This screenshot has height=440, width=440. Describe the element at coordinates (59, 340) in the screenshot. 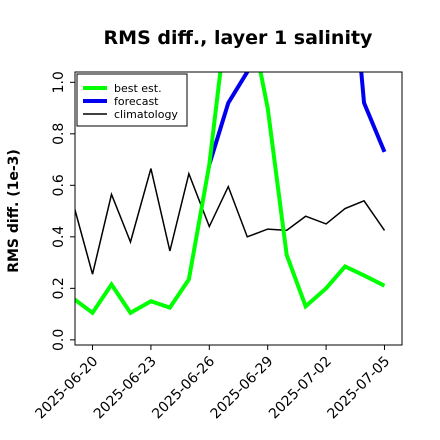

I see `y-tick-label: 0.0` at that location.